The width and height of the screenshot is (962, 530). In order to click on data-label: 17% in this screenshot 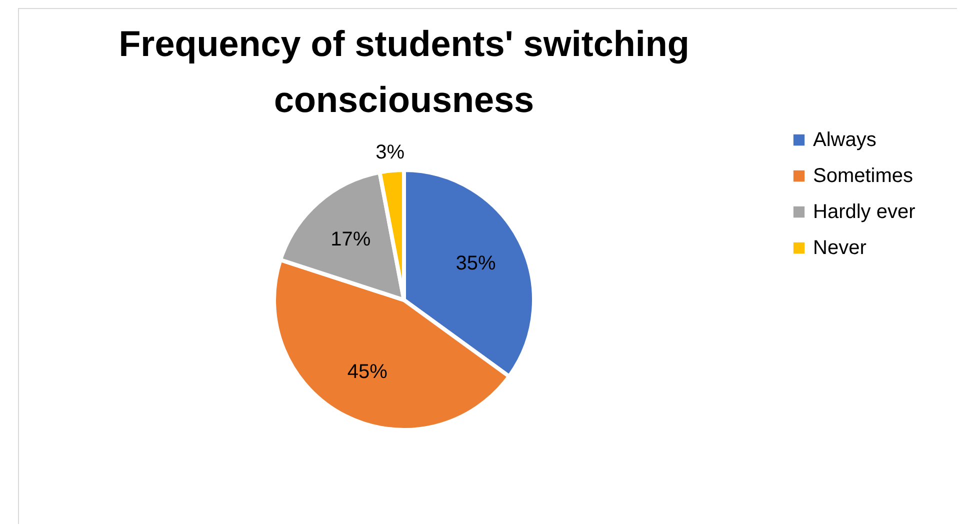, I will do `click(350, 239)`.